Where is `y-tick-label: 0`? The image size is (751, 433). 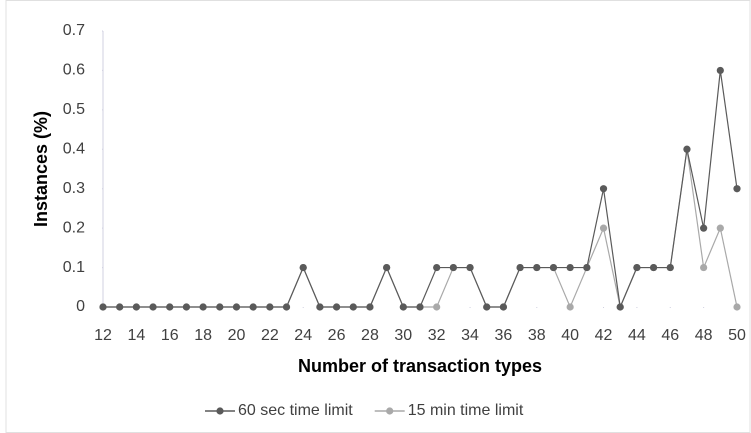
y-tick-label: 0 is located at coordinates (80, 306).